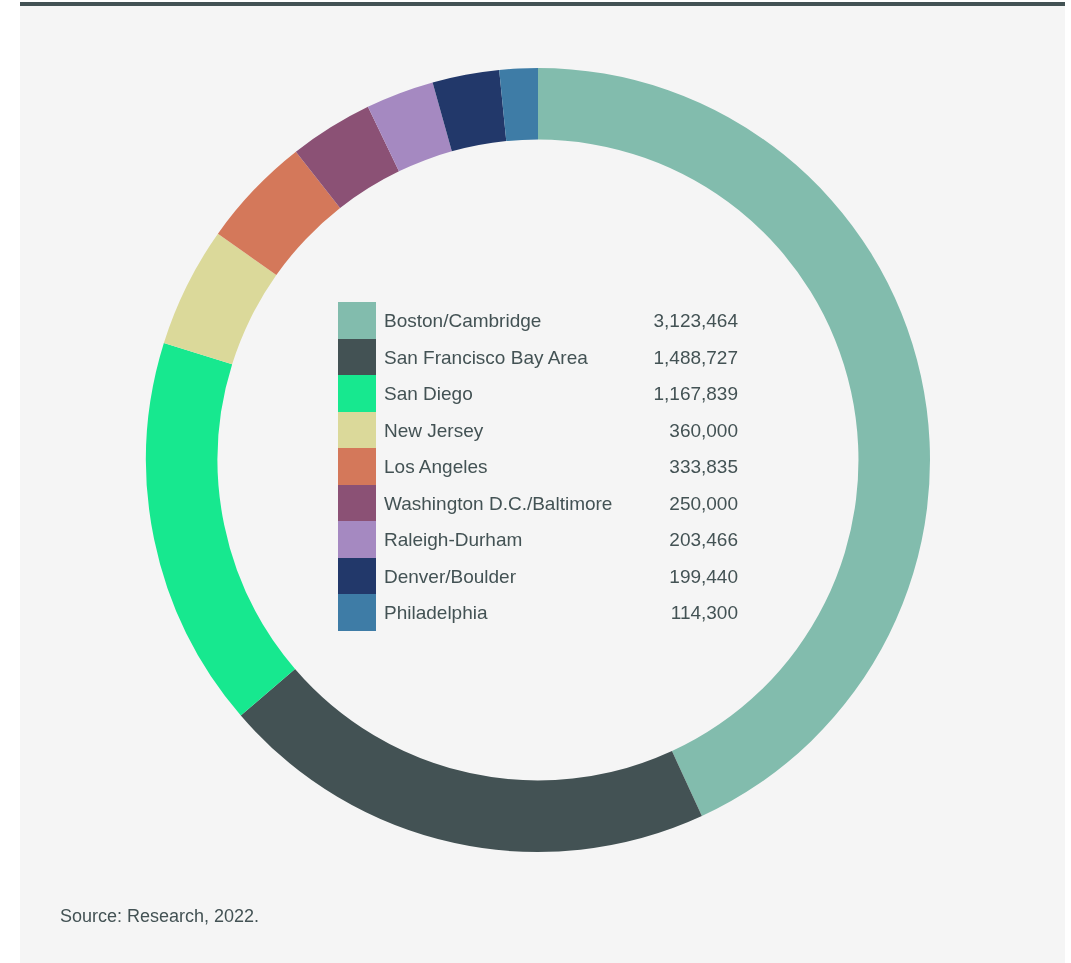 The image size is (1071, 963). I want to click on legend-label: Raleigh-Durham, so click(453, 540).